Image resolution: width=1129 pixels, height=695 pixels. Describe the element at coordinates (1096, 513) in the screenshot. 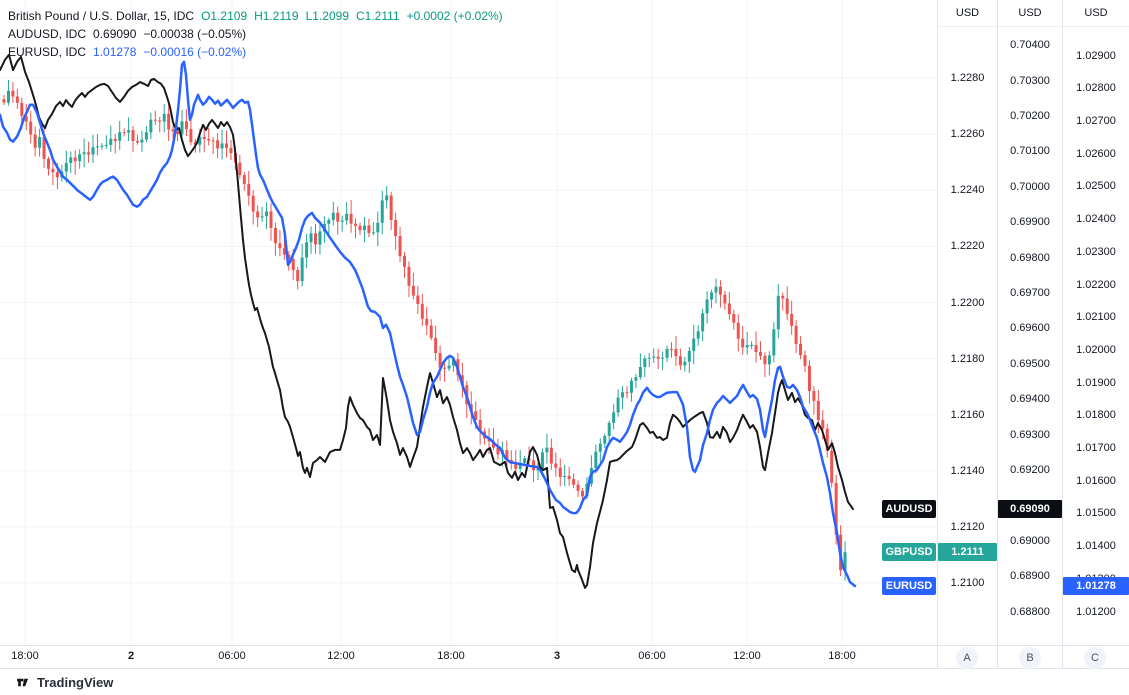

I see `price-tick-label: 1.01500` at that location.